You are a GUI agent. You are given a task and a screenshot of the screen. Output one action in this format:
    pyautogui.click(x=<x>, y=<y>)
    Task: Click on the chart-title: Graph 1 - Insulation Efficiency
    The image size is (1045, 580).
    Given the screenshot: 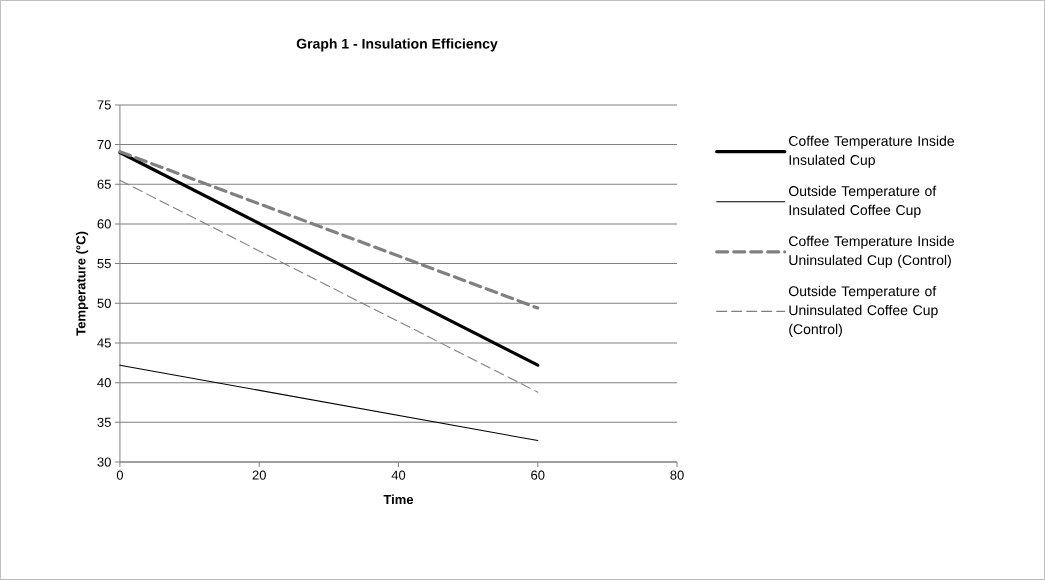 What is the action you would take?
    pyautogui.click(x=397, y=45)
    